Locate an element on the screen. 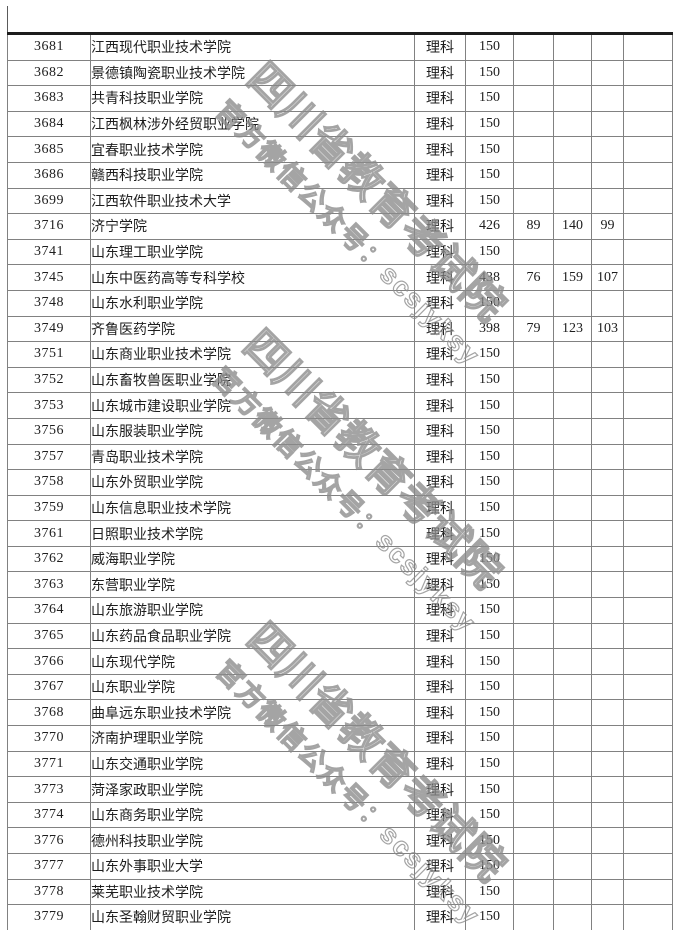  school-name-cell: 济南护理职业学院 is located at coordinates (252, 738).